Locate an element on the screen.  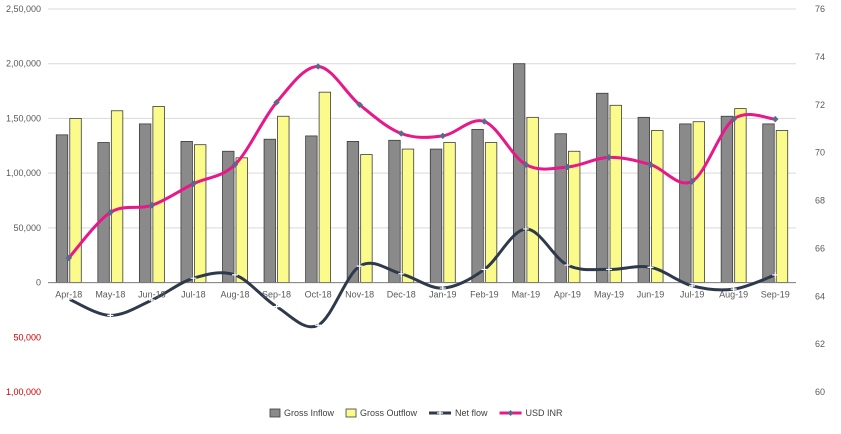
legend: Gross Inflow Gross Outflow Net flow USD INR is located at coordinates (416, 413).